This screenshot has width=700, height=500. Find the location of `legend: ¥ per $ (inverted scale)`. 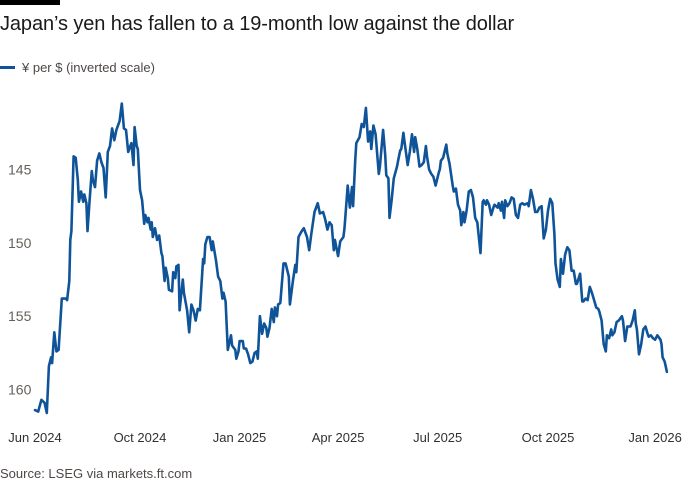

legend: ¥ per $ (inverted scale) is located at coordinates (77, 67).